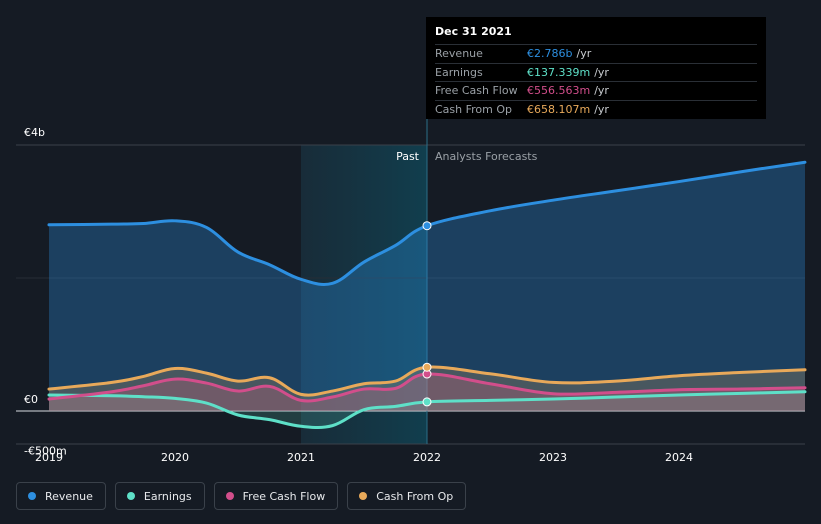 The image size is (821, 524). I want to click on legend-item-earnings: Earnings, so click(159, 496).